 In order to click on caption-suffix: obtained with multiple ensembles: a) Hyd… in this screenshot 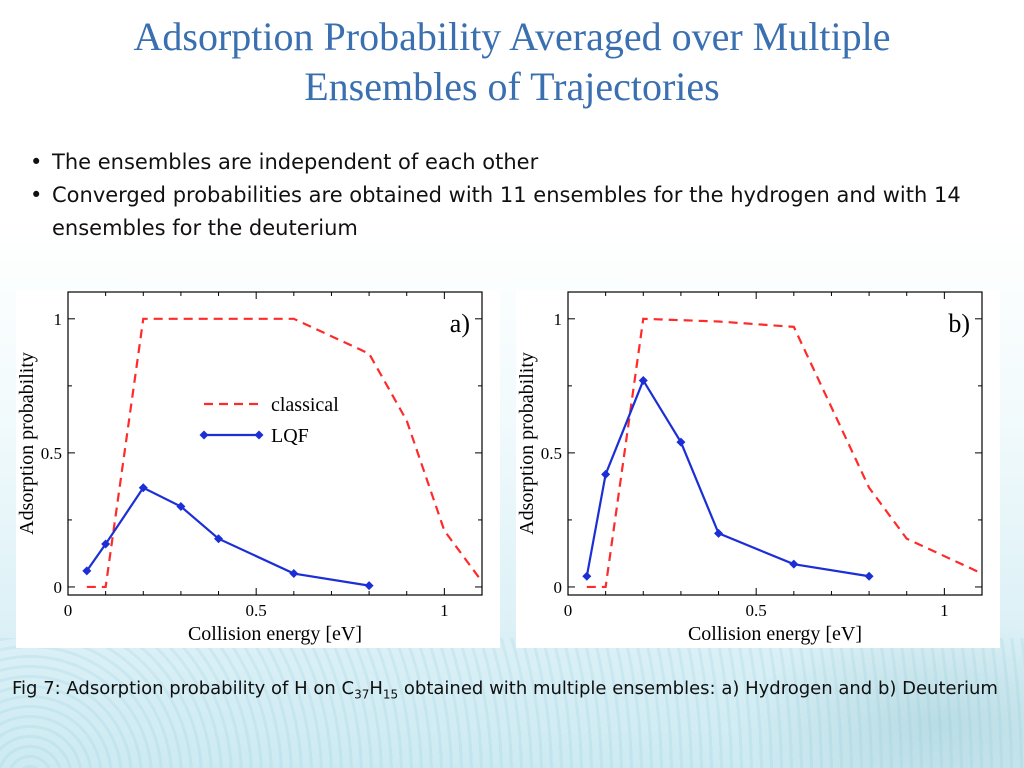, I will do `click(698, 688)`.